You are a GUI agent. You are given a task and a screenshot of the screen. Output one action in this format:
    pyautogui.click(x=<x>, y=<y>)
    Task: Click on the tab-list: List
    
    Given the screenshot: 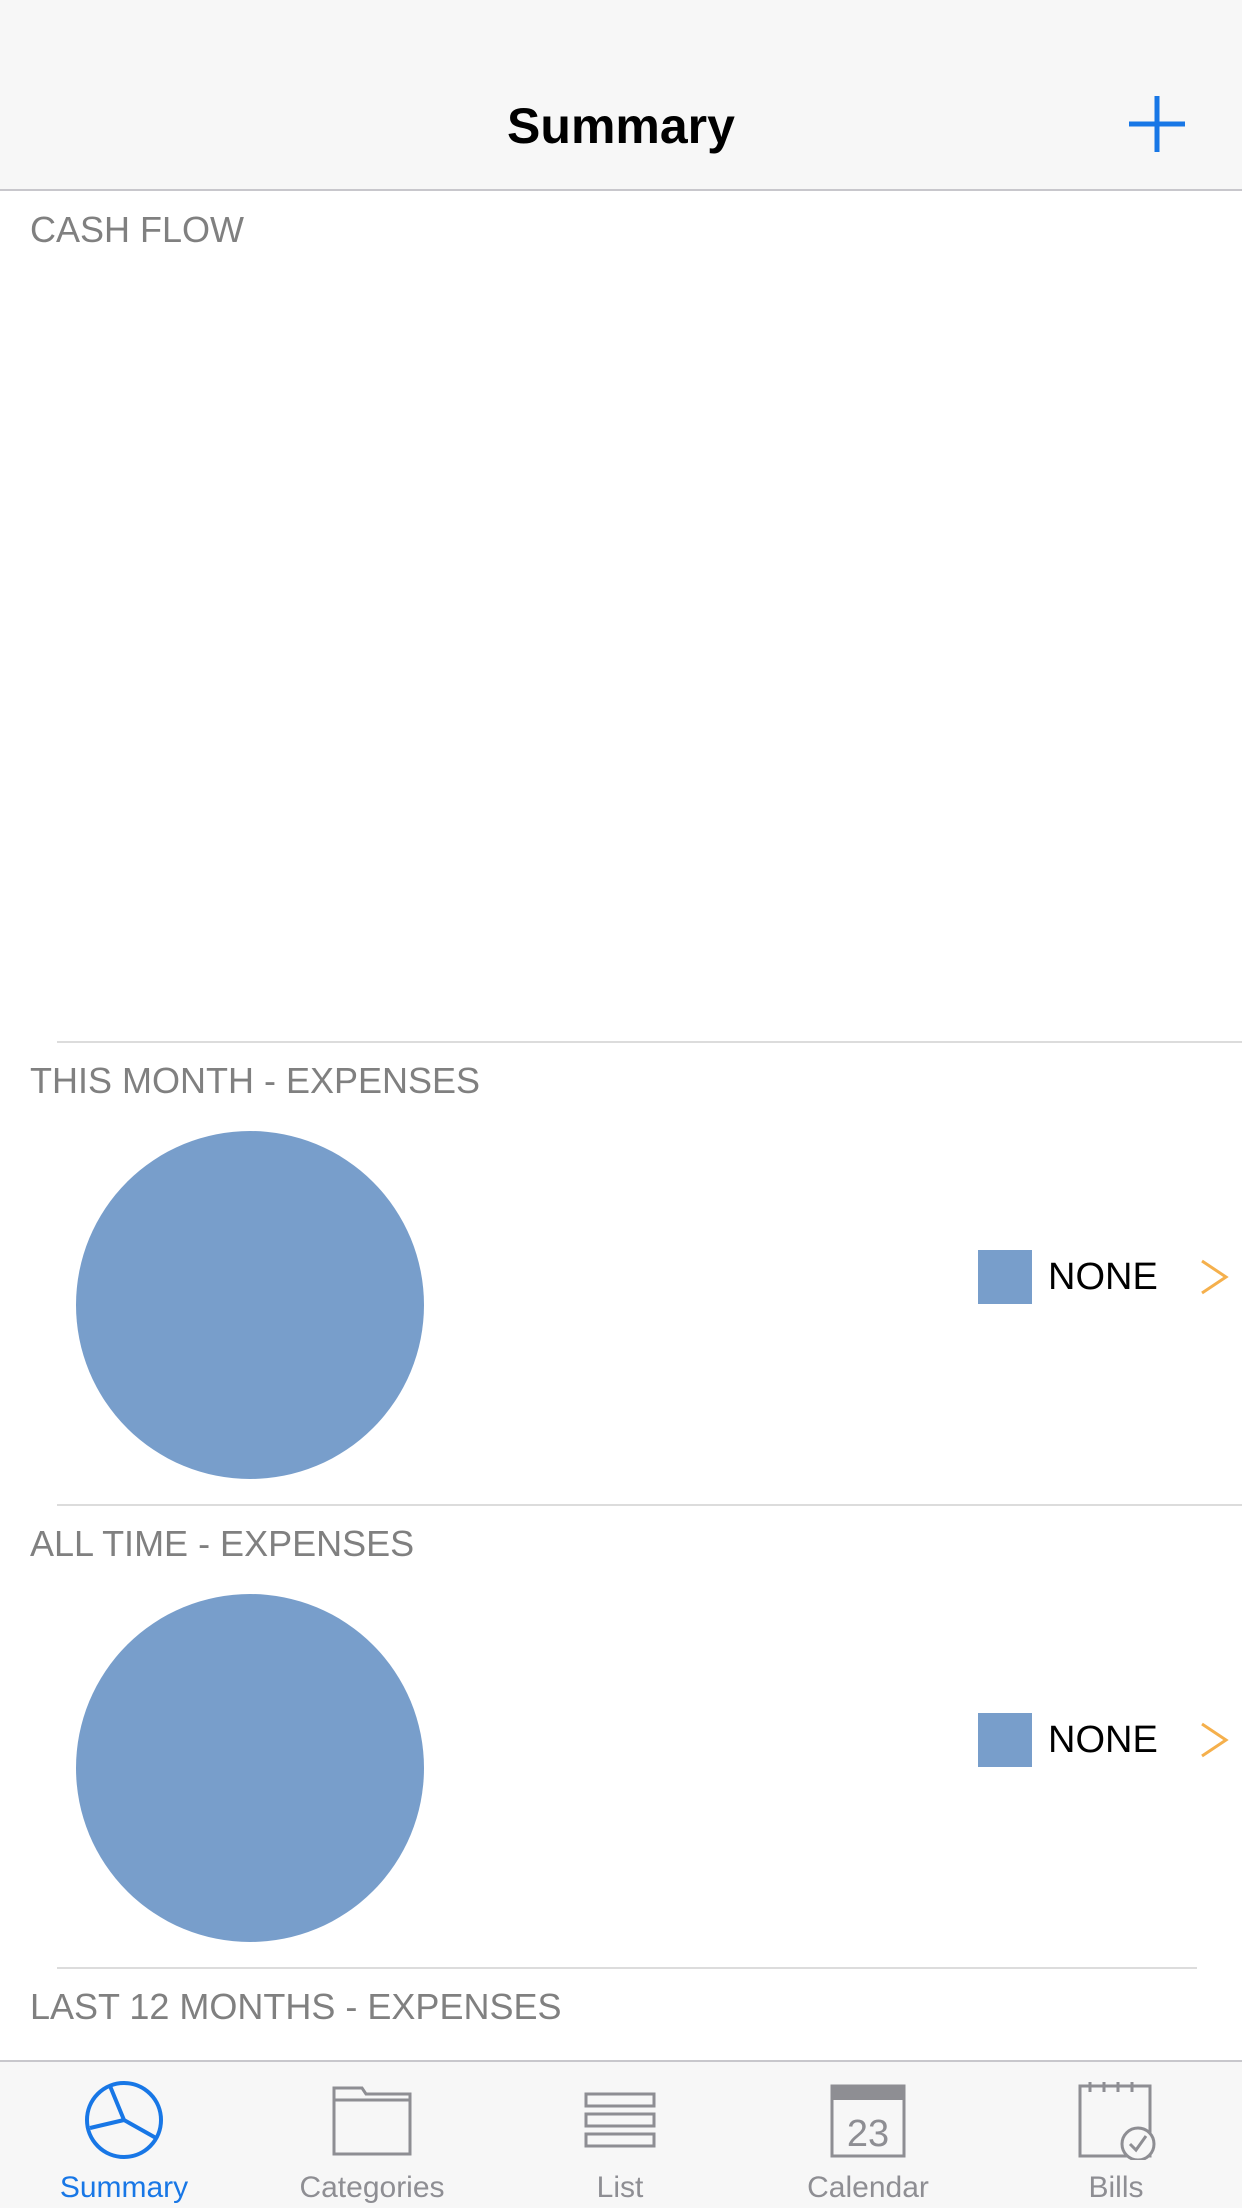 What is the action you would take?
    pyautogui.click(x=620, y=2136)
    